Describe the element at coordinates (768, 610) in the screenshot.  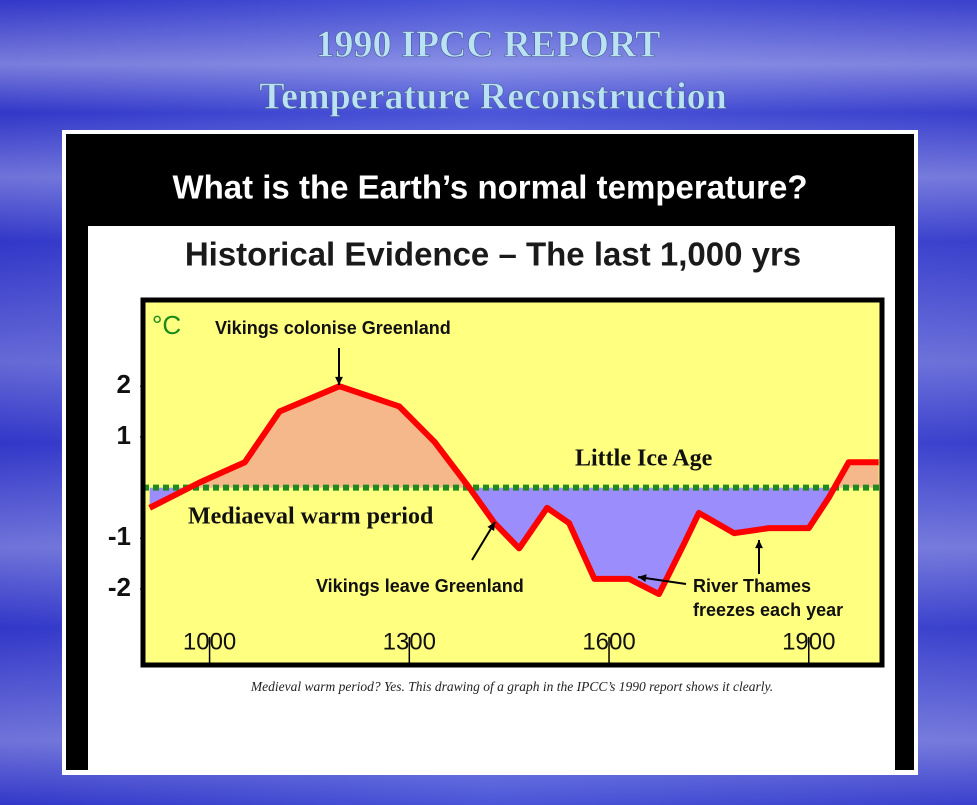
I see `annotation: freezes each year` at that location.